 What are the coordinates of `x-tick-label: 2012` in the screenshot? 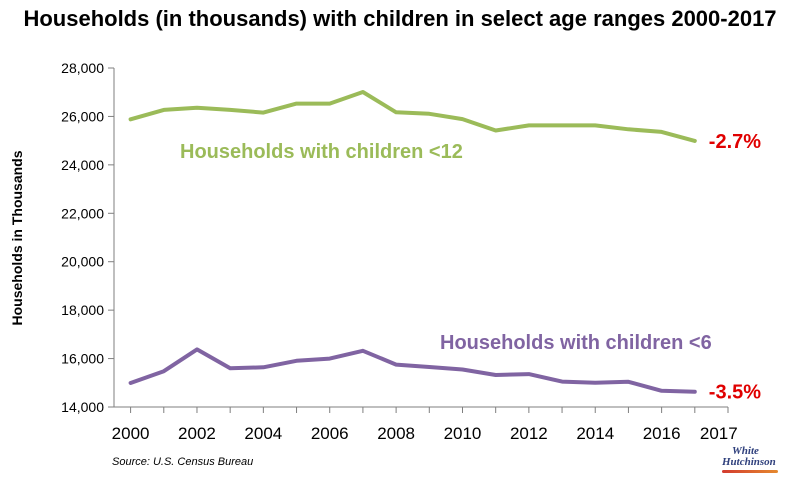 It's located at (529, 433).